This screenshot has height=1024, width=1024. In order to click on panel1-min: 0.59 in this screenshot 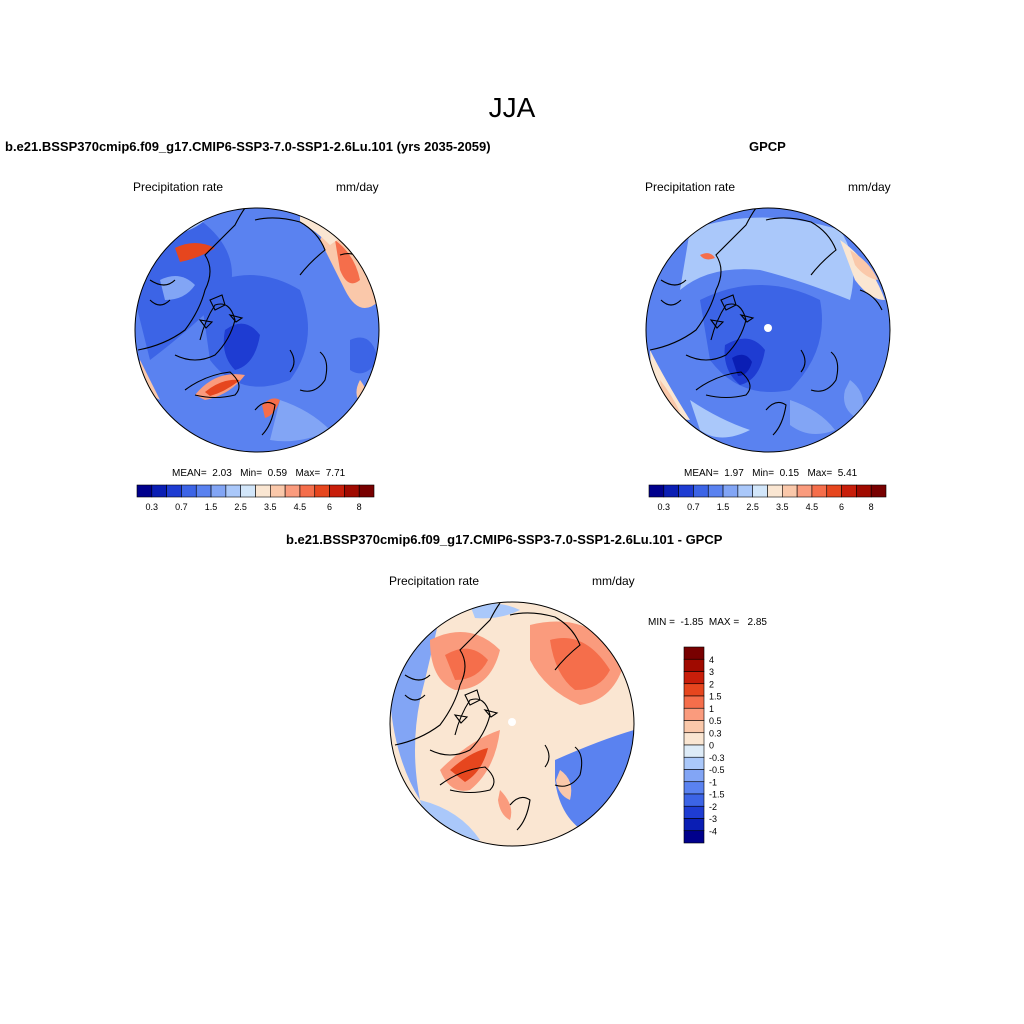, I will do `click(277, 473)`.